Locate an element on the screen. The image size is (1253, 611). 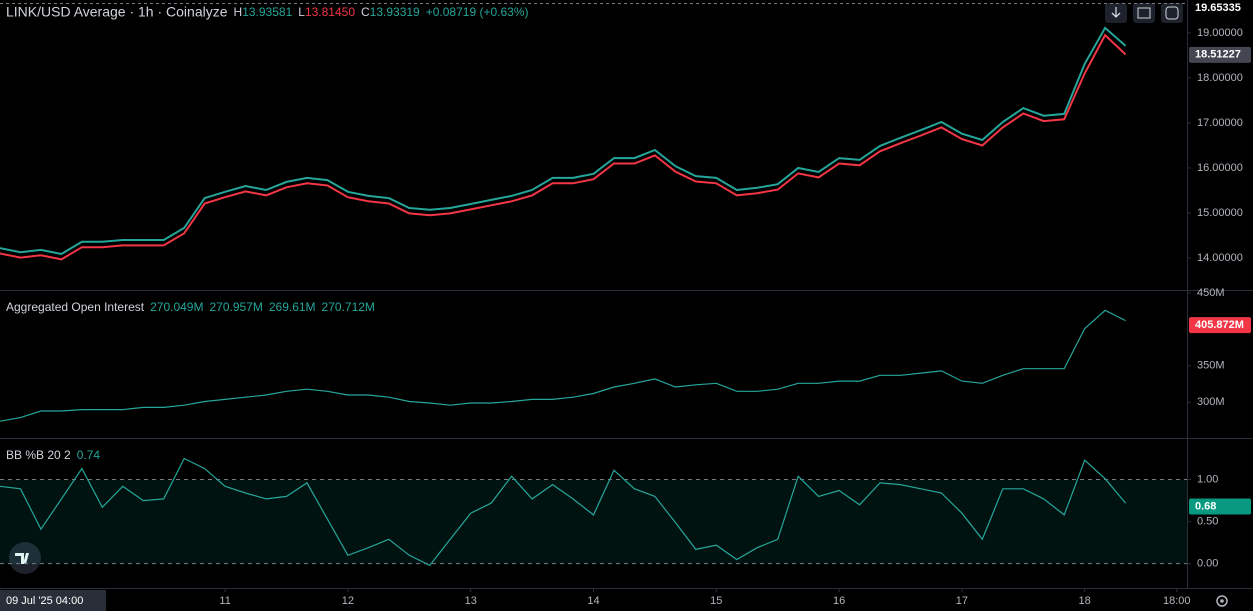
price-tag-label: 18.51227 is located at coordinates (1218, 55).